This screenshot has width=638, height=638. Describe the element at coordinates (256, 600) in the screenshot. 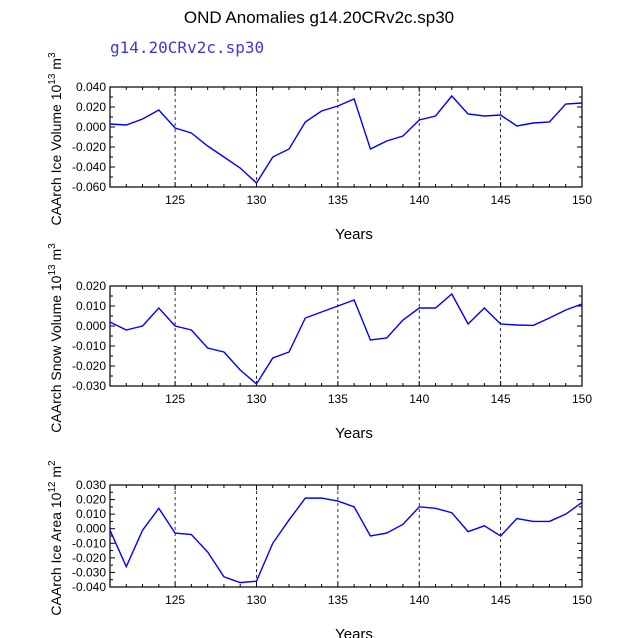

I see `x-tick-label: 130` at that location.